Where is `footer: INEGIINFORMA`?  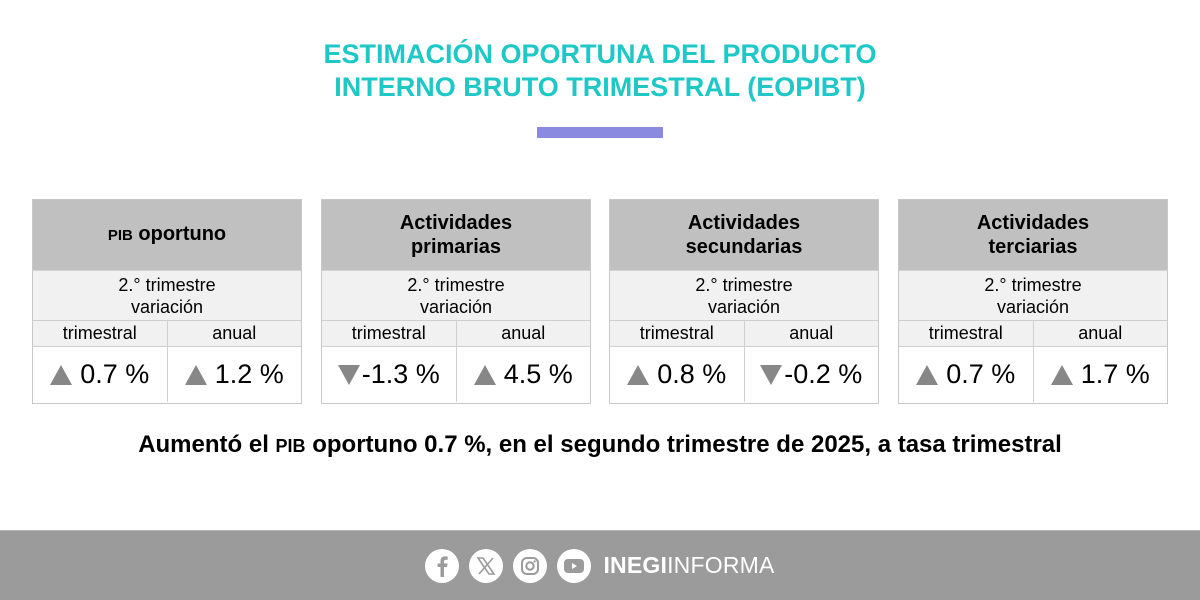 footer: INEGIINFORMA is located at coordinates (600, 565).